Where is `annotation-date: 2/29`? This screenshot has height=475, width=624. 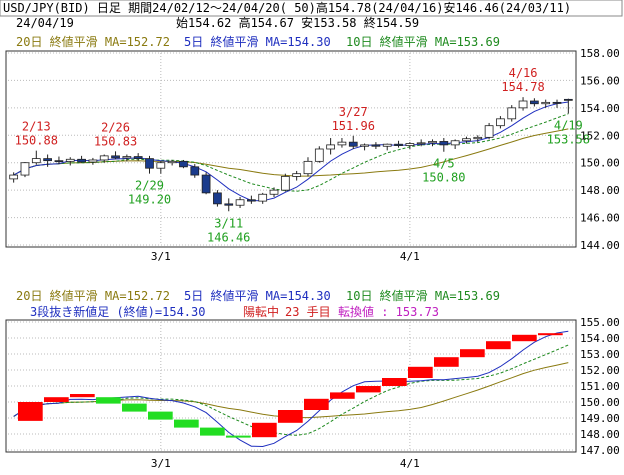
annotation-date: 2/29 is located at coordinates (149, 186).